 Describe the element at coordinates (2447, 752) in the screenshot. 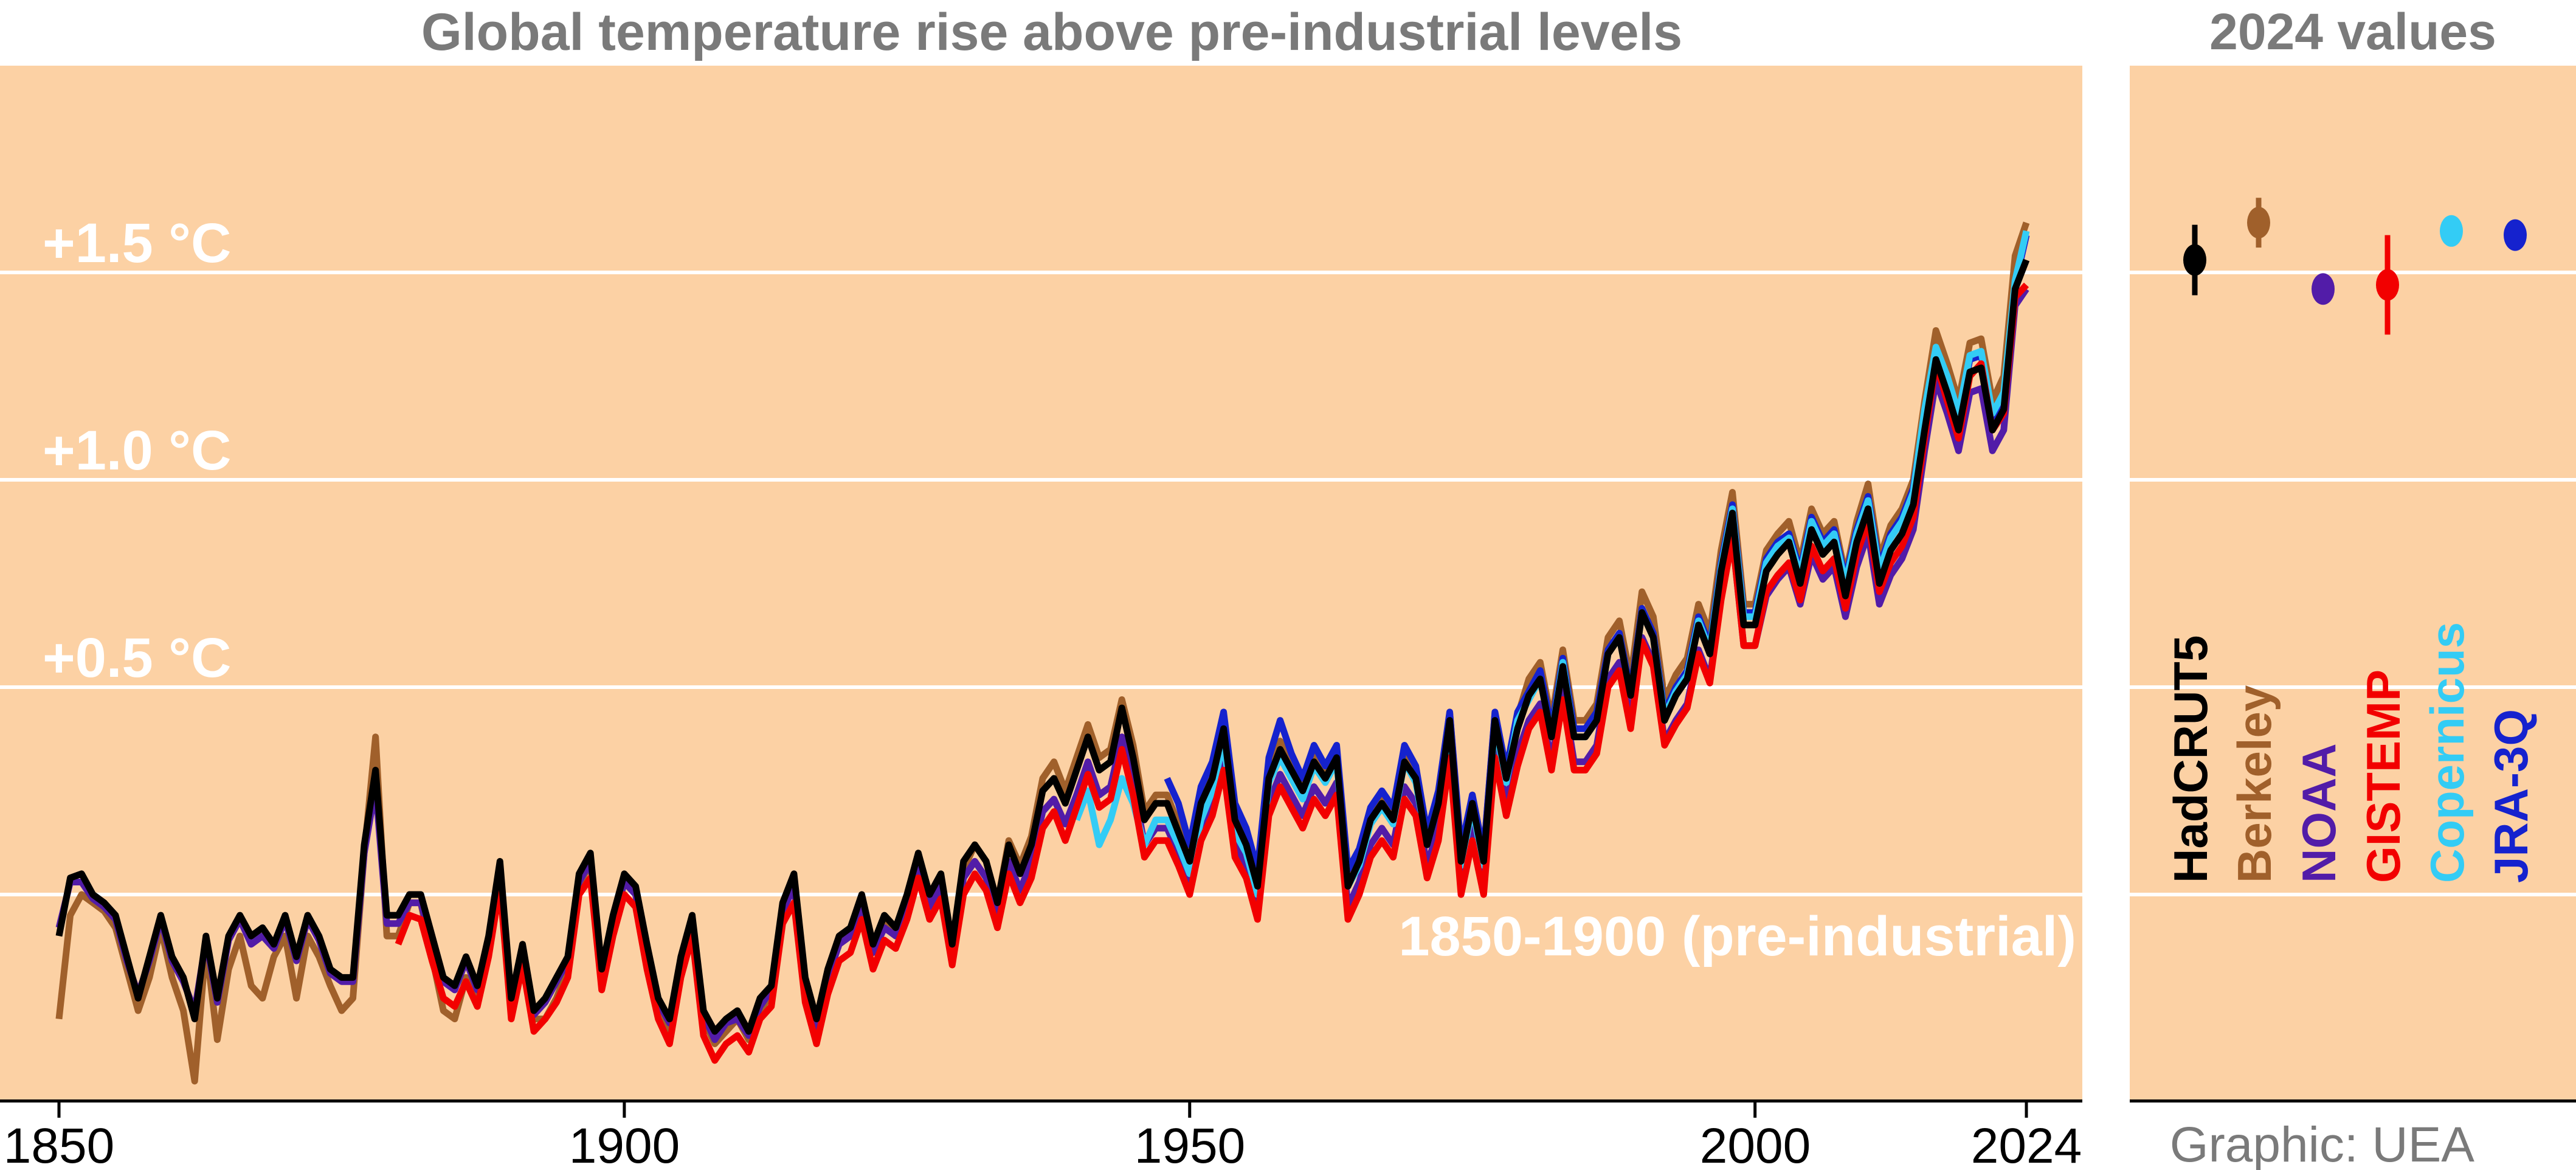

I see `series-label-copernicus: Copernicus` at that location.